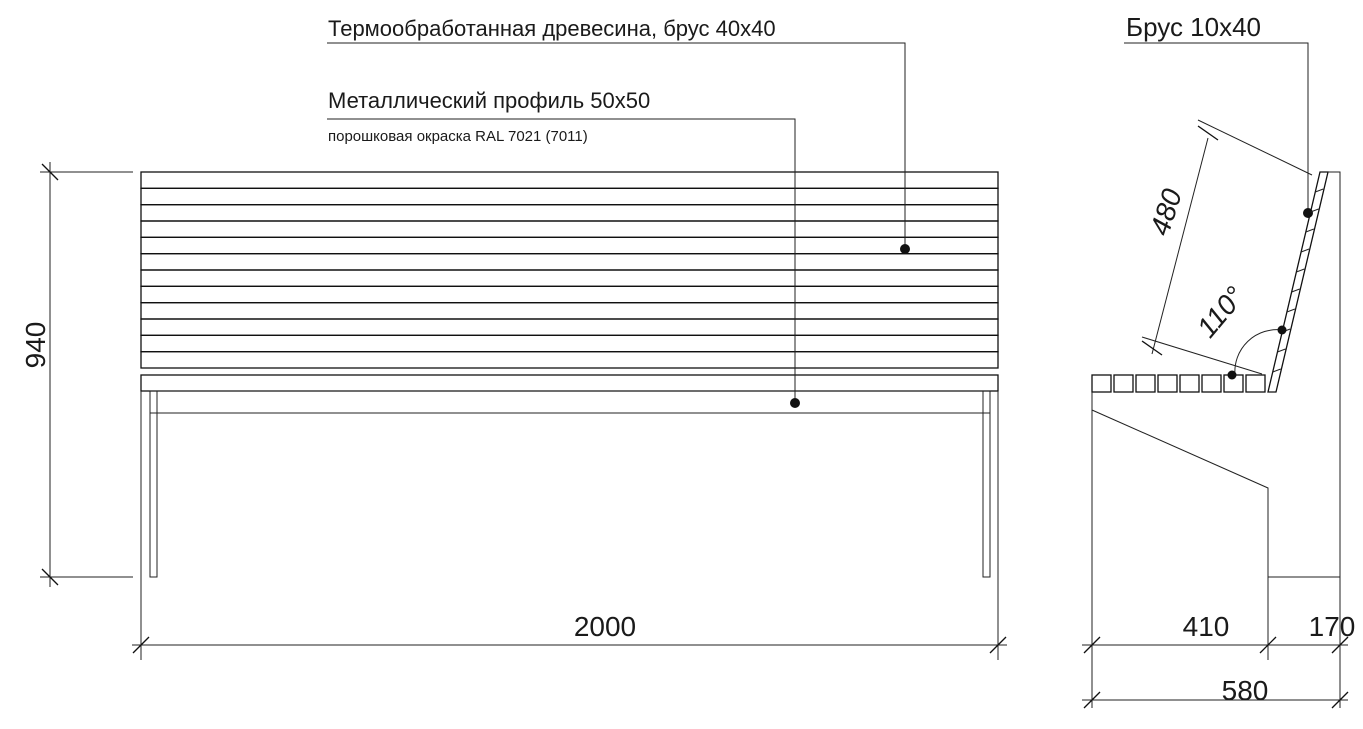 The width and height of the screenshot is (1363, 729). Describe the element at coordinates (1193, 27) in the screenshot. I see `callout-text: Брус 10х40` at that location.